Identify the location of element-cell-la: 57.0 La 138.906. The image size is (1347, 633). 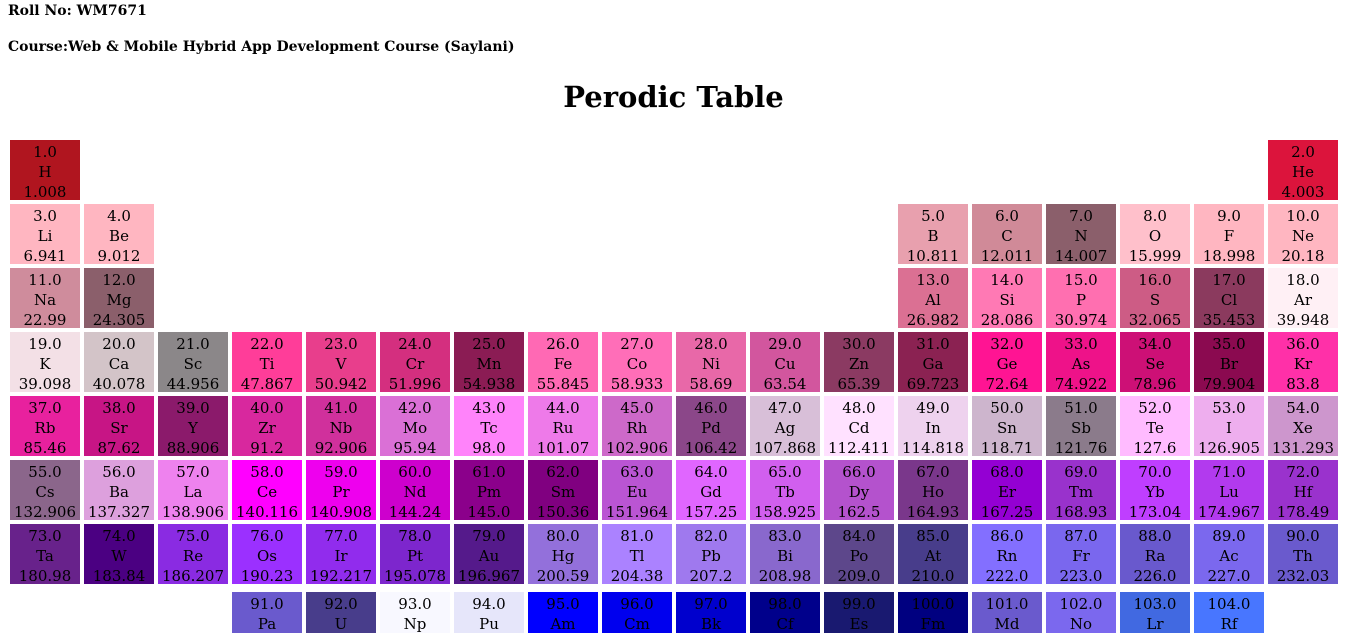
(193, 490).